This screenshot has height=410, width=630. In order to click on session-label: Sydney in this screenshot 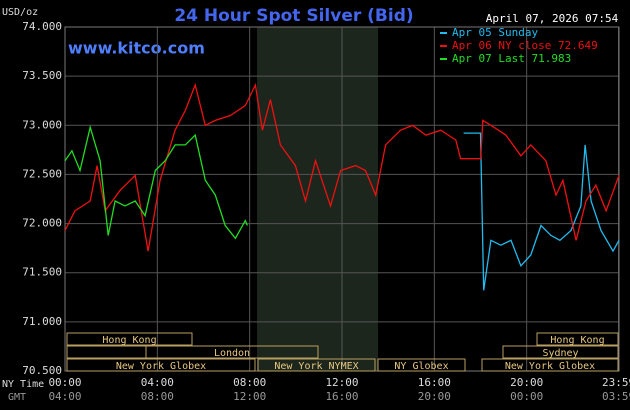, I will do `click(560, 353)`.